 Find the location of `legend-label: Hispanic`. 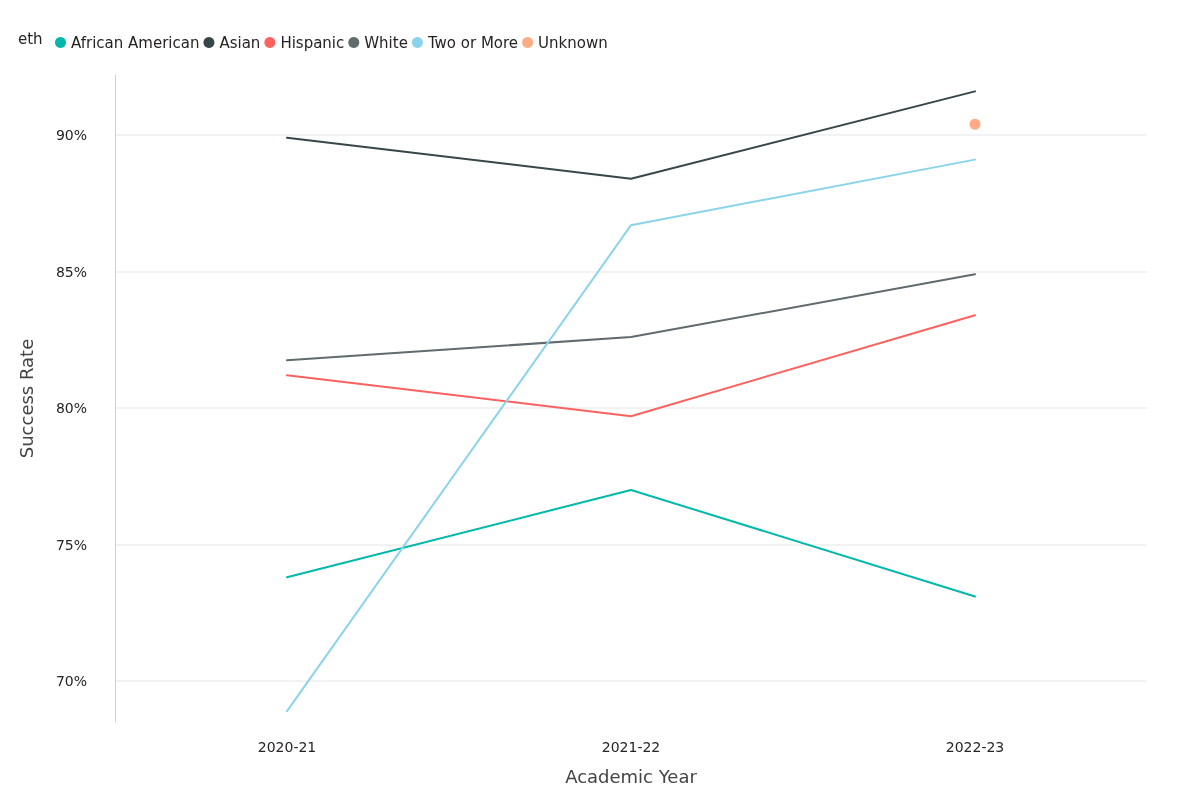

legend-label: Hispanic is located at coordinates (312, 42).